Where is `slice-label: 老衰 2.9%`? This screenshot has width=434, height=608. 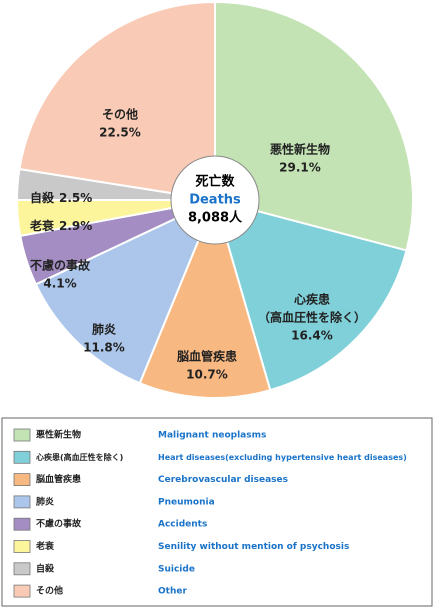
slice-label: 老衰 2.9% is located at coordinates (61, 225).